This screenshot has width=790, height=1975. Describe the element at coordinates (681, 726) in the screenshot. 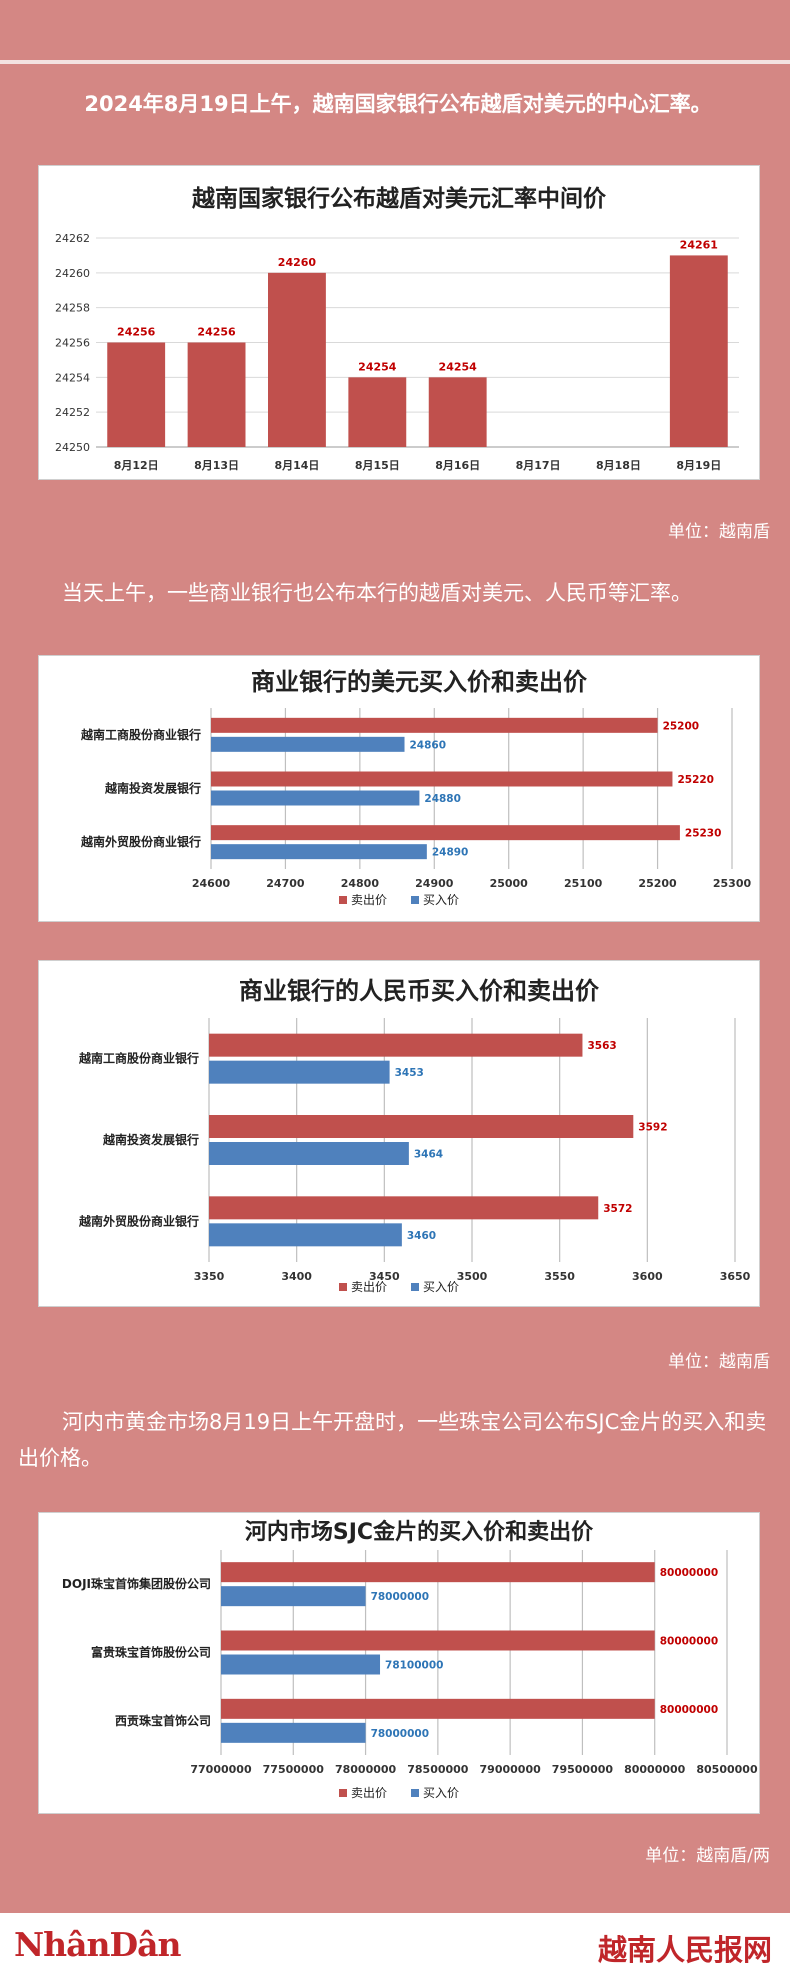

I see `data-label: 25200` at that location.